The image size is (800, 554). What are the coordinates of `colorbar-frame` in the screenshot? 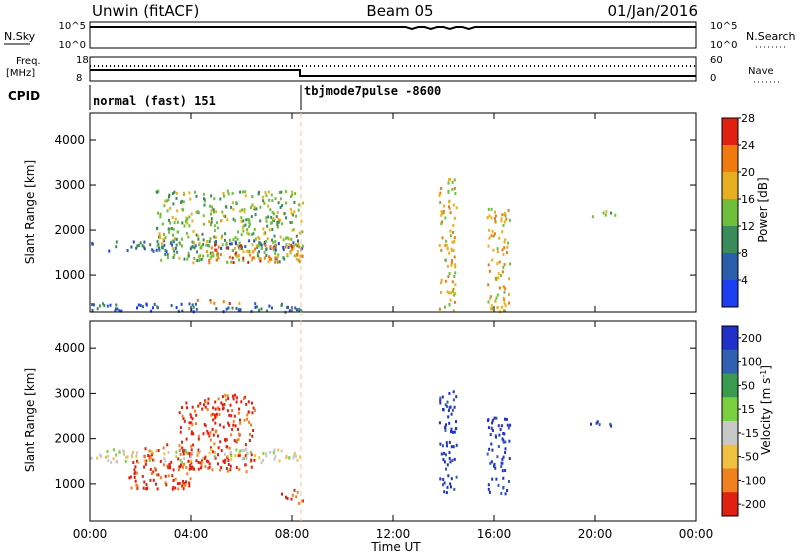 It's located at (730, 421).